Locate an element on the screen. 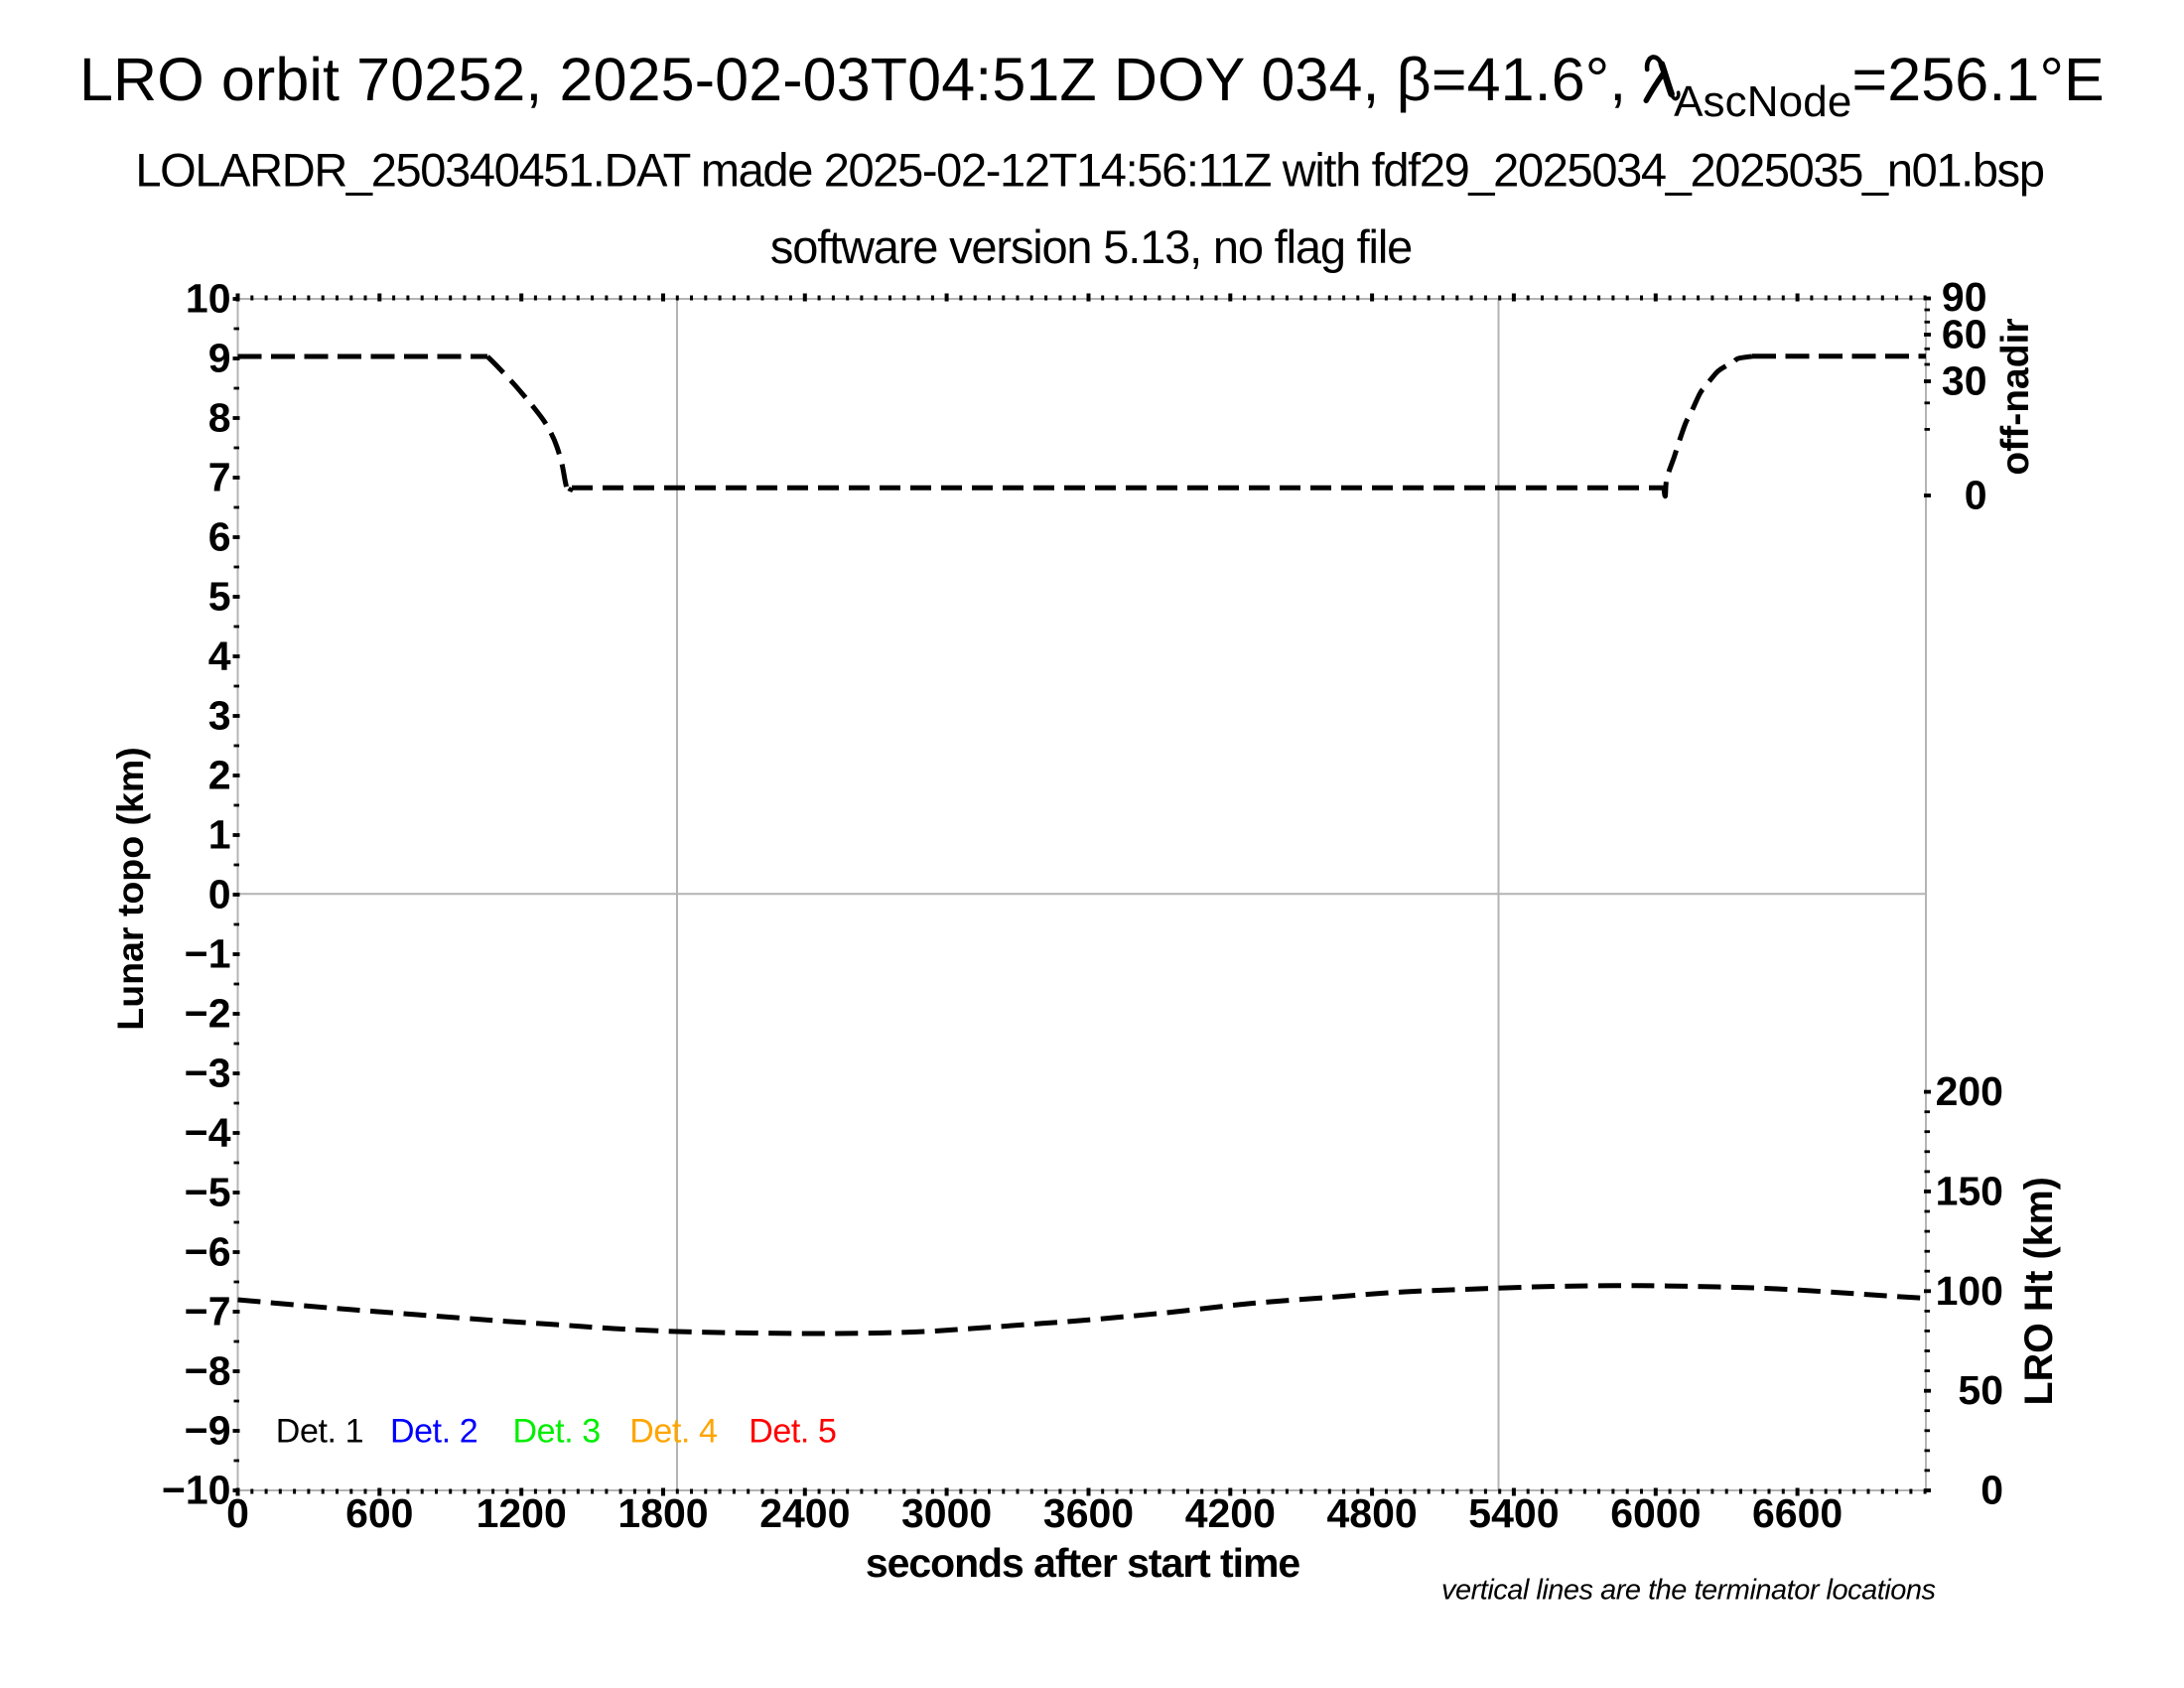 The width and height of the screenshot is (2184, 1688). svg-text: seconds after start time is located at coordinates (1083, 1563).